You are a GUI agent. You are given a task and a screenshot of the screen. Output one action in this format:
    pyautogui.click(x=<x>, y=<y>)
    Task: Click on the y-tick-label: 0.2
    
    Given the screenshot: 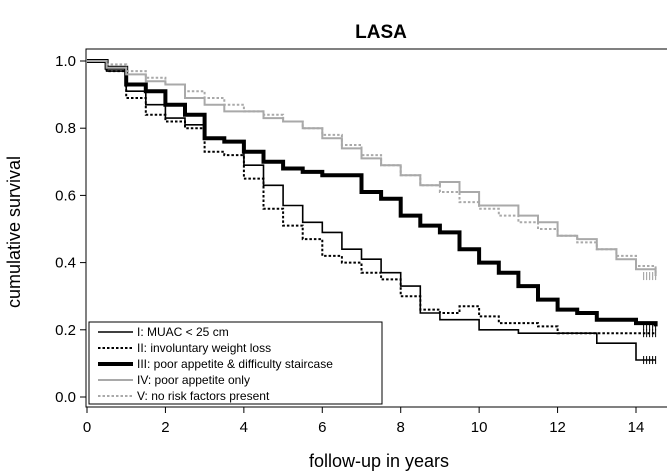 What is the action you would take?
    pyautogui.click(x=65, y=330)
    